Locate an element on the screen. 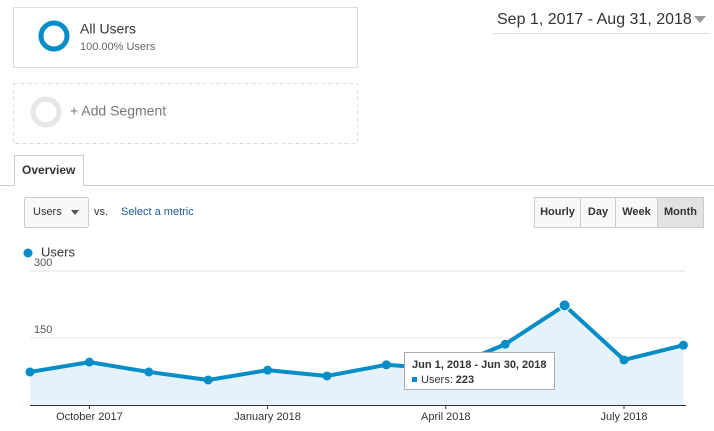  granularity-label: Month is located at coordinates (680, 212).